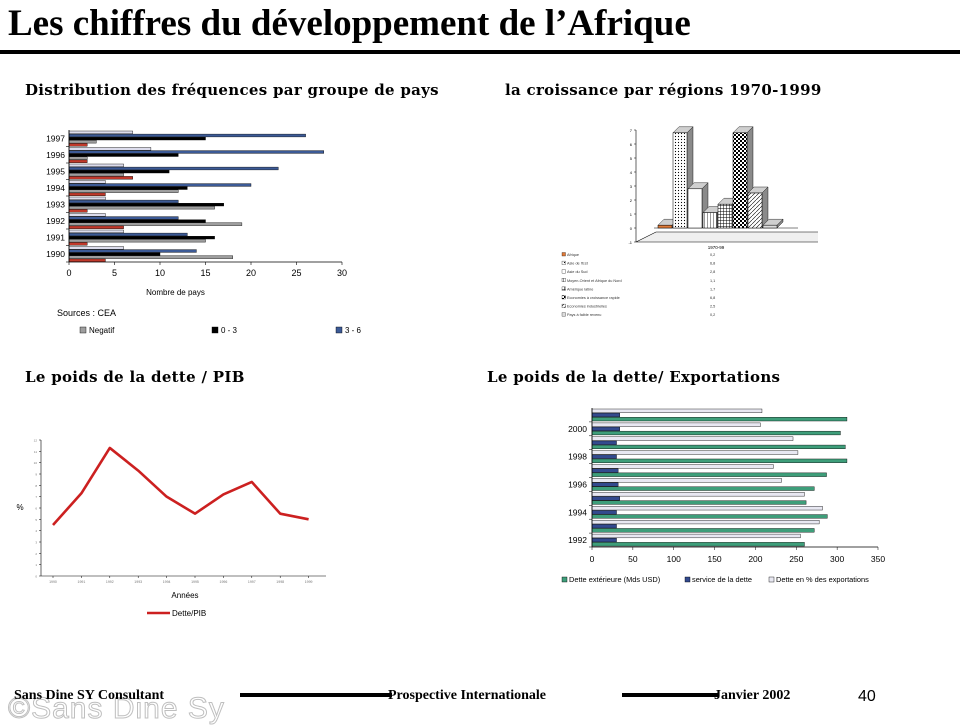 This screenshot has height=726, width=960. Describe the element at coordinates (670, 695) in the screenshot. I see `footer-rule-right` at that location.